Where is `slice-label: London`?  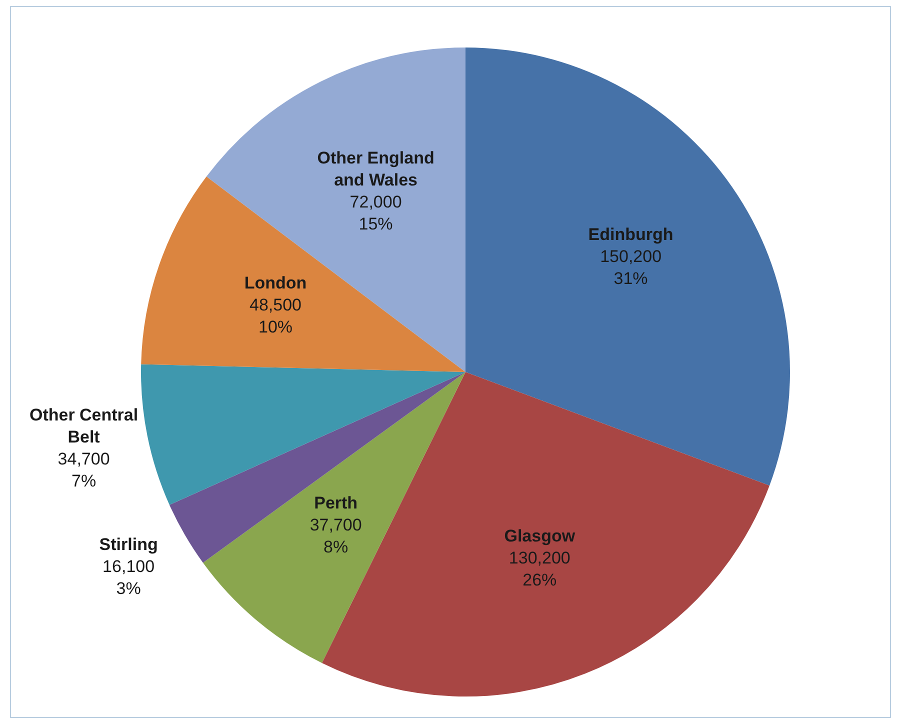 slice-label: London is located at coordinates (275, 283).